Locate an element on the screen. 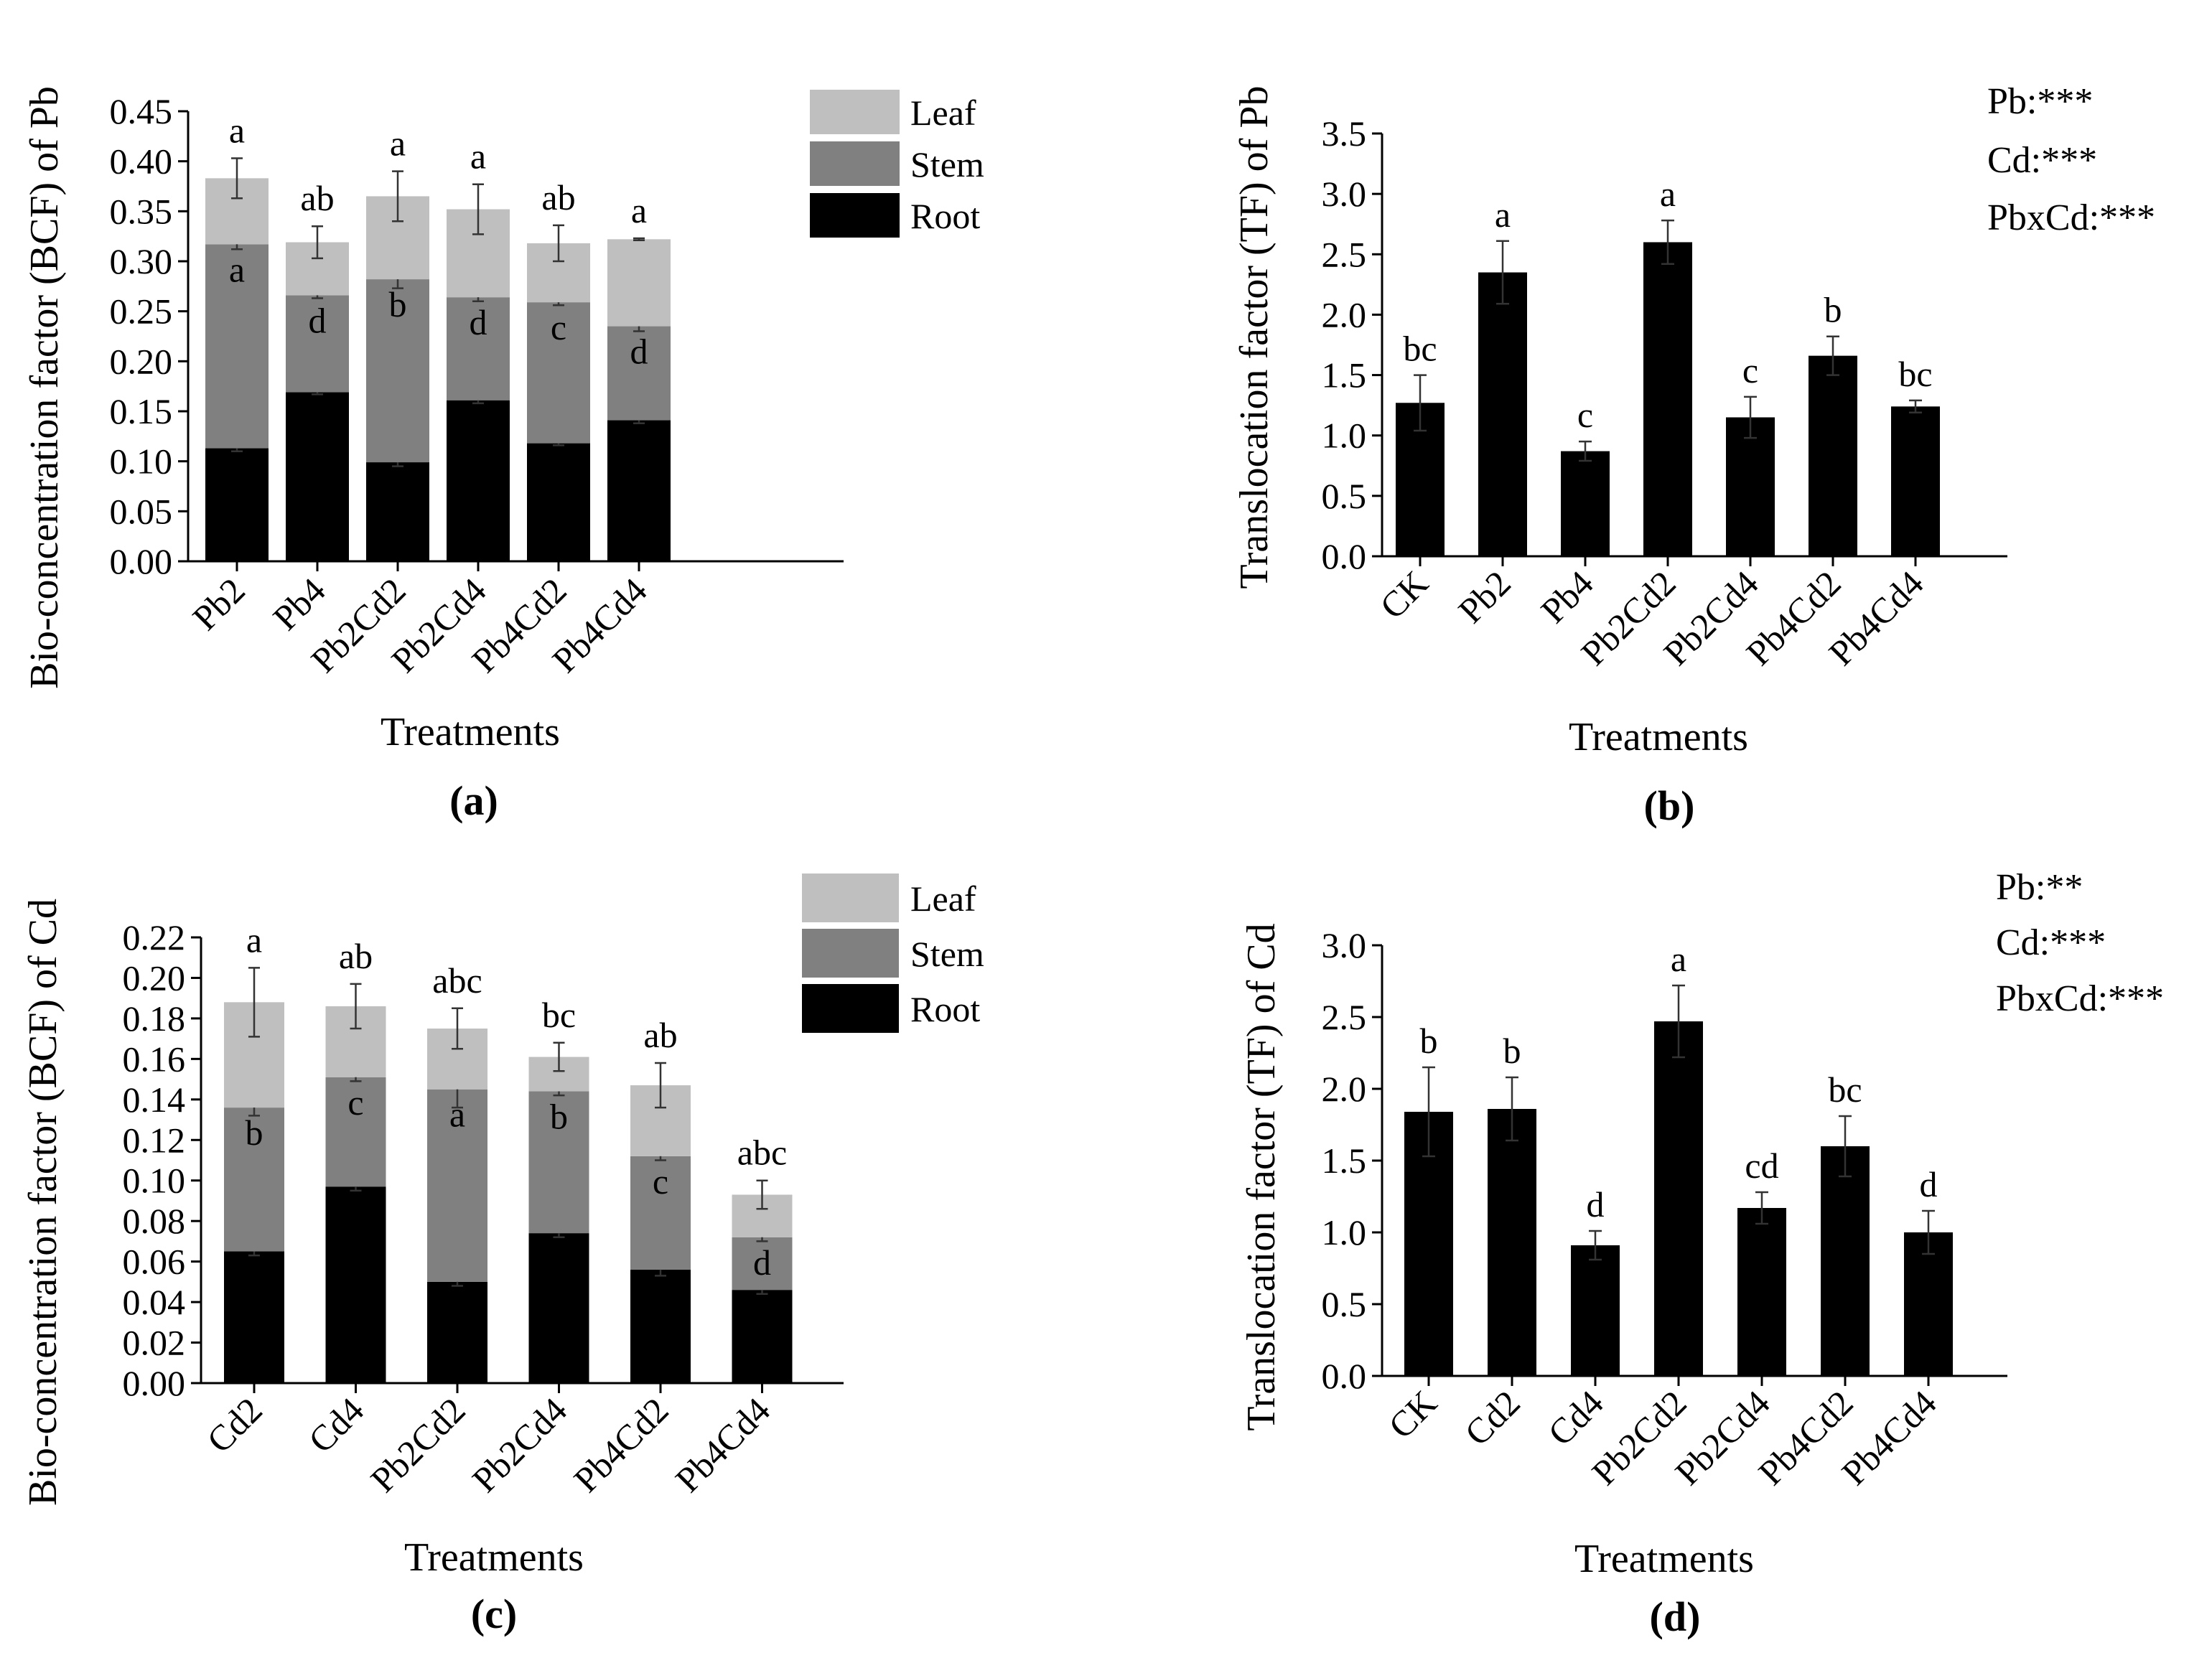 This screenshot has width=2212, height=1658. panel-d-stats: Pb:** Cd:*** PbxCd:*** is located at coordinates (2080, 943).